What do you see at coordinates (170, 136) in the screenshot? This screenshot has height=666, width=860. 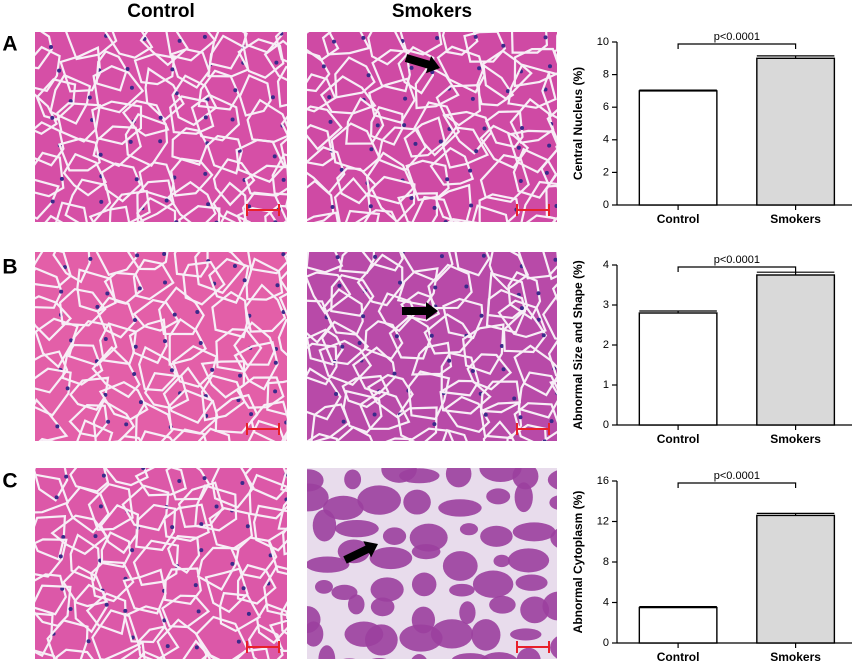 I see `micrograph-content` at bounding box center [170, 136].